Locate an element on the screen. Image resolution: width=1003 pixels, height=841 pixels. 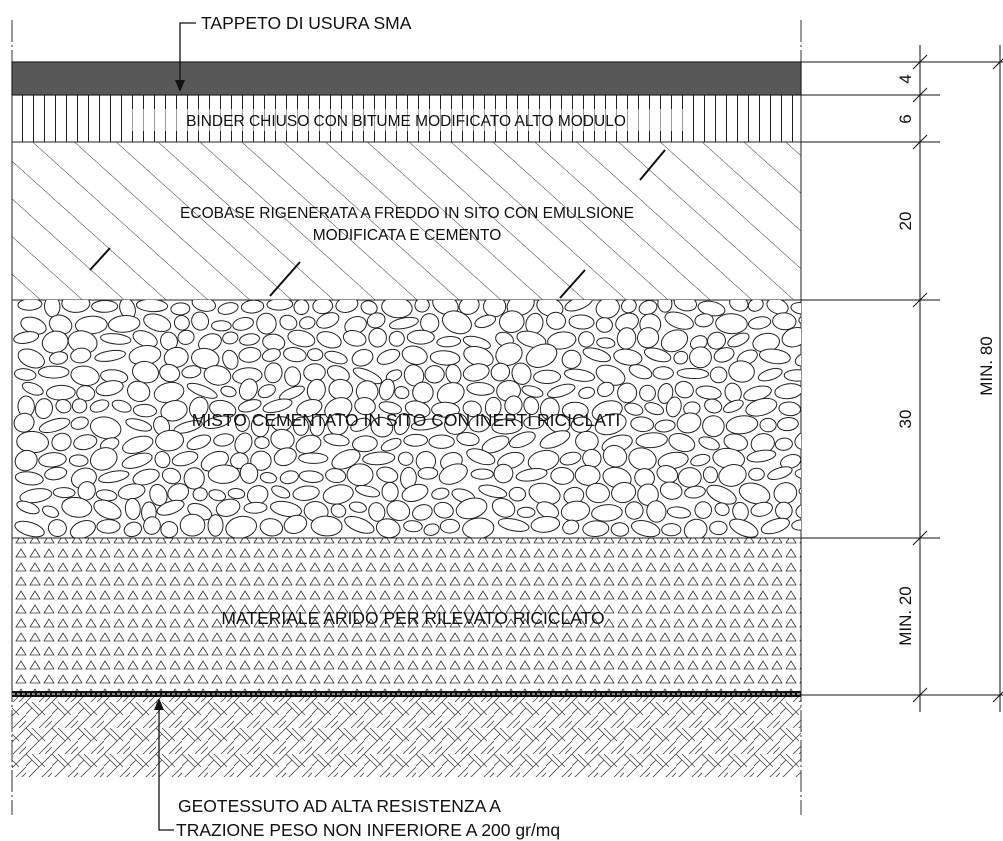
dim-binder: 6 is located at coordinates (905, 118).